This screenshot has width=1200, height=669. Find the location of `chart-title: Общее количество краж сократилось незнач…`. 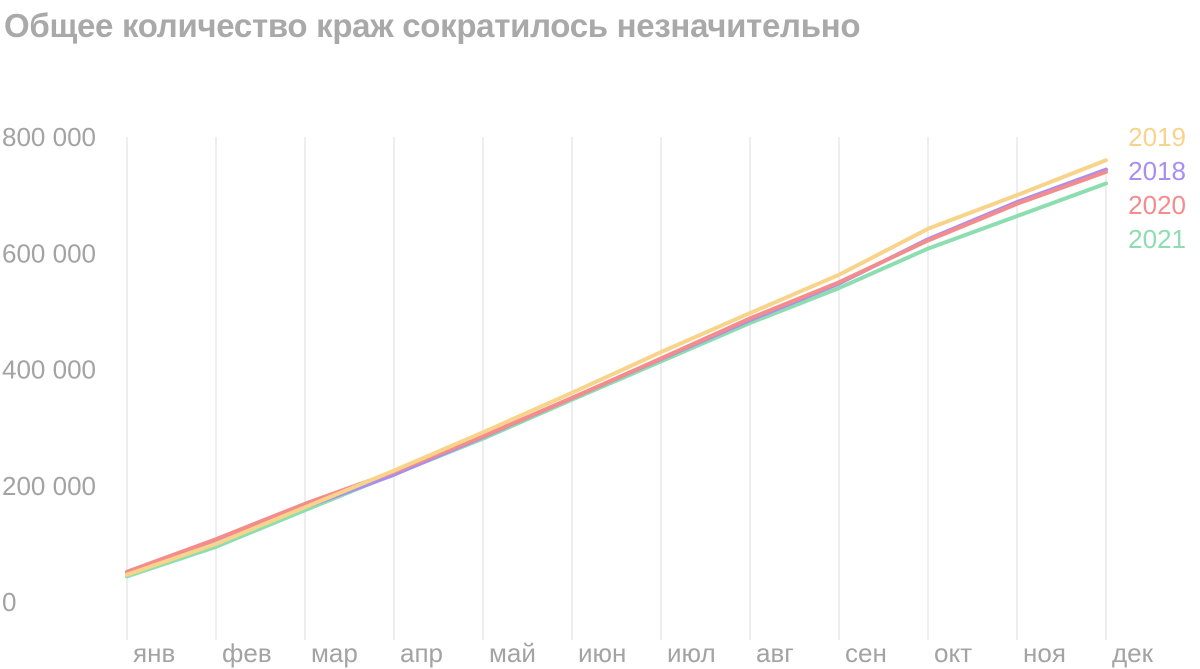

chart-title: Общее количество краж сократилось незнач… is located at coordinates (432, 25).